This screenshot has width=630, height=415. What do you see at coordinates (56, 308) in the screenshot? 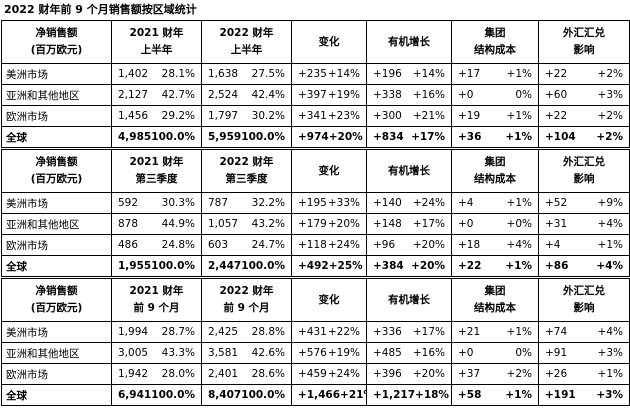
I see `header-line: (百万欧元)` at bounding box center [56, 308].